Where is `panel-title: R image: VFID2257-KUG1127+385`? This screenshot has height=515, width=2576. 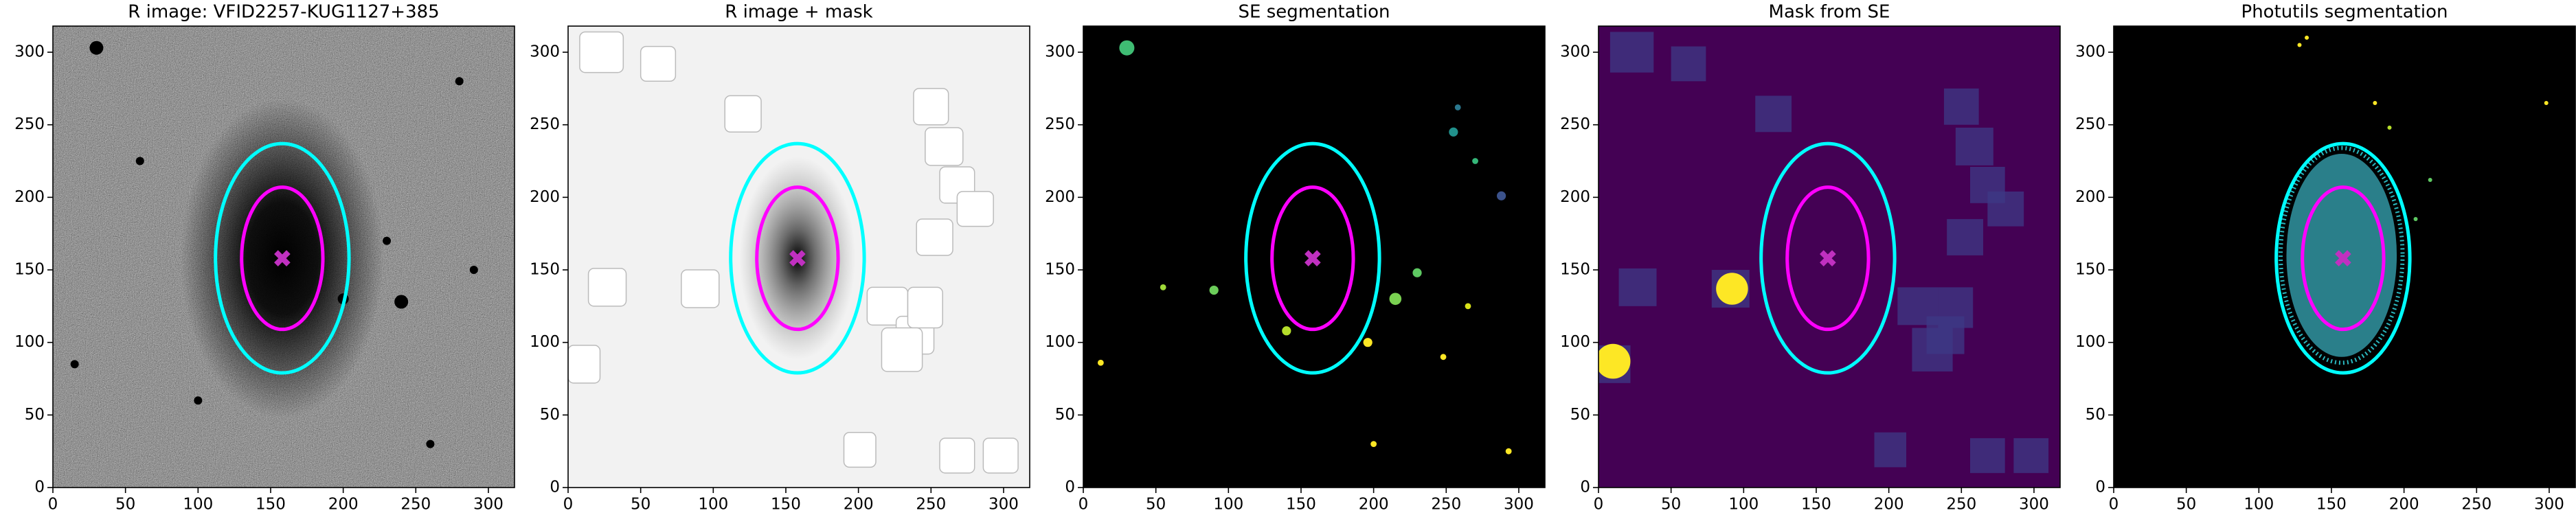 panel-title: R image: VFID2257-KUG1127+385 is located at coordinates (283, 12).